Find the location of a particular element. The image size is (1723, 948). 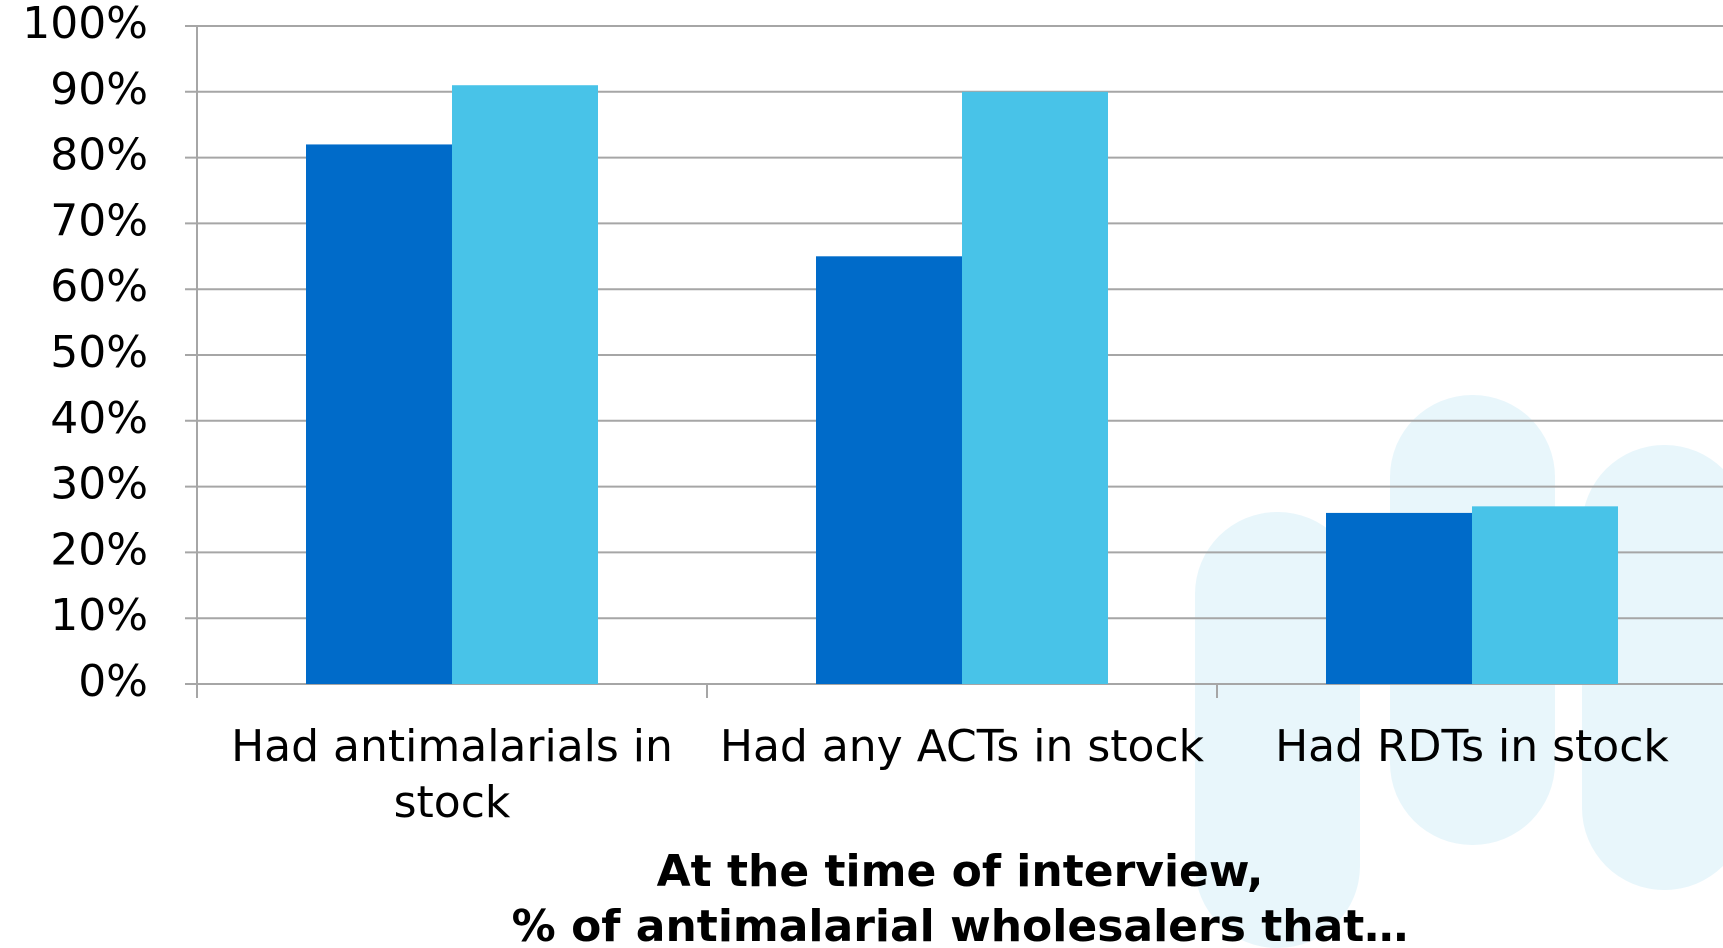

y-tick-label: 30% is located at coordinates (99, 484).